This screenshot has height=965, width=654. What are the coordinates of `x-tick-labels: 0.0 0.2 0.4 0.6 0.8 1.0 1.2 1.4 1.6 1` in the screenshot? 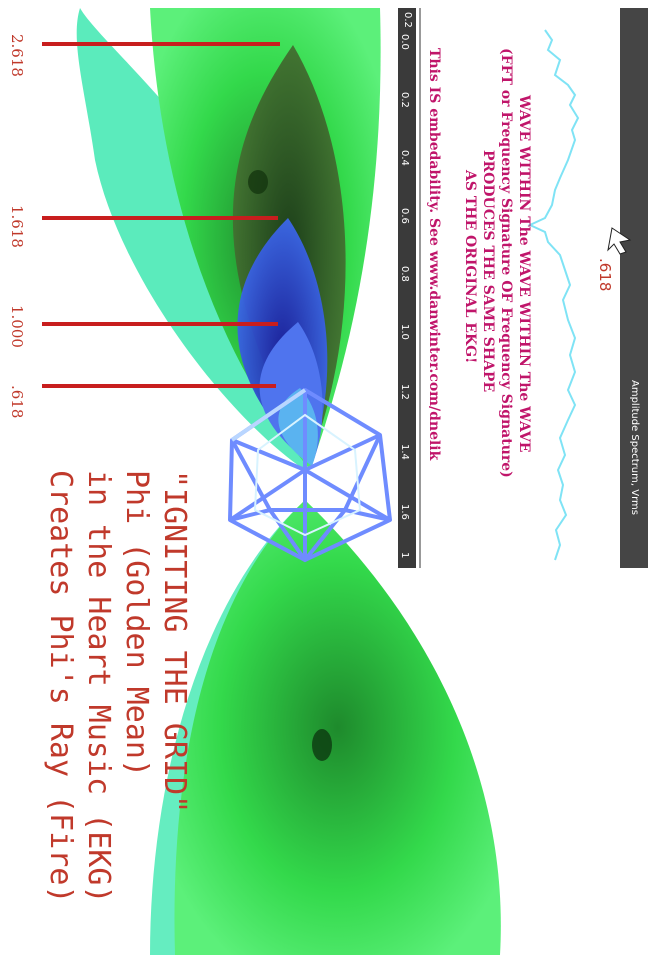 It's located at (404, 296).